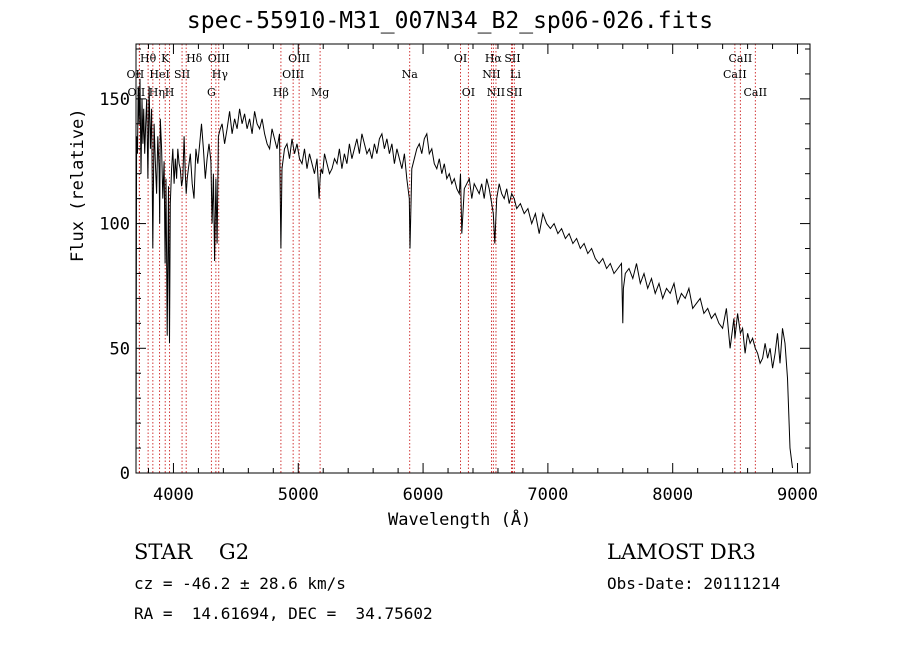 The image size is (900, 649). Describe the element at coordinates (220, 74) in the screenshot. I see `line-label: Hγ` at that location.